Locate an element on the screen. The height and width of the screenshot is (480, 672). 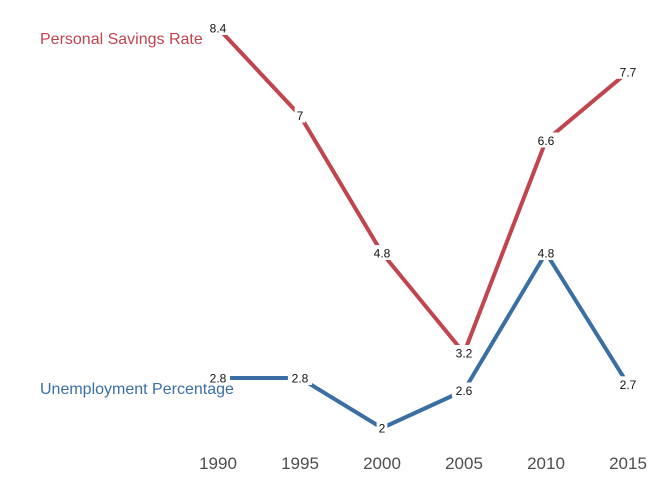
data-label-savings-1995: 7 is located at coordinates (300, 116).